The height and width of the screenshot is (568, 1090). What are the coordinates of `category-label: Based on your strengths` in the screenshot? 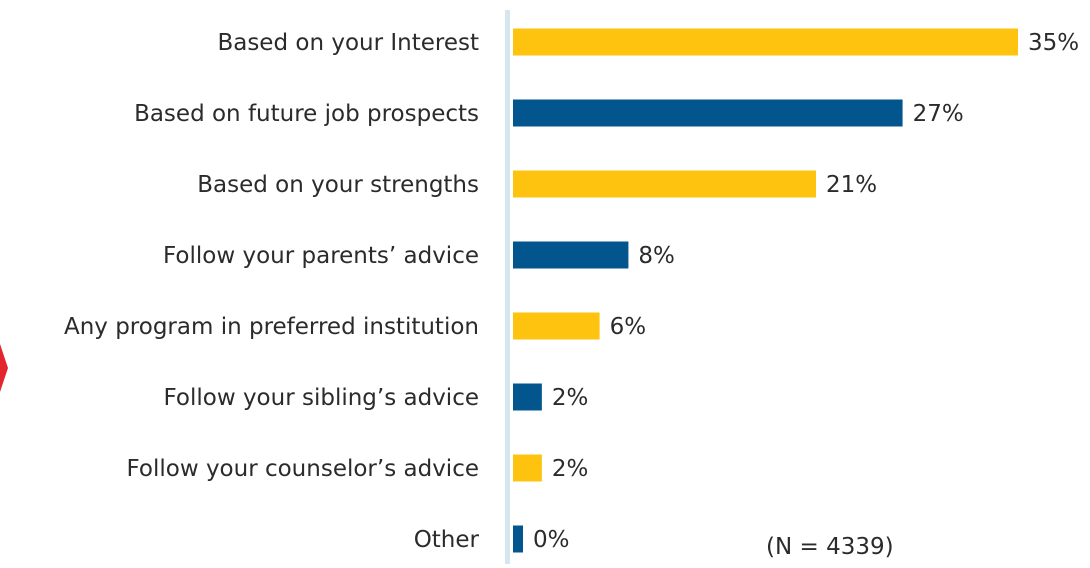 It's located at (338, 185).